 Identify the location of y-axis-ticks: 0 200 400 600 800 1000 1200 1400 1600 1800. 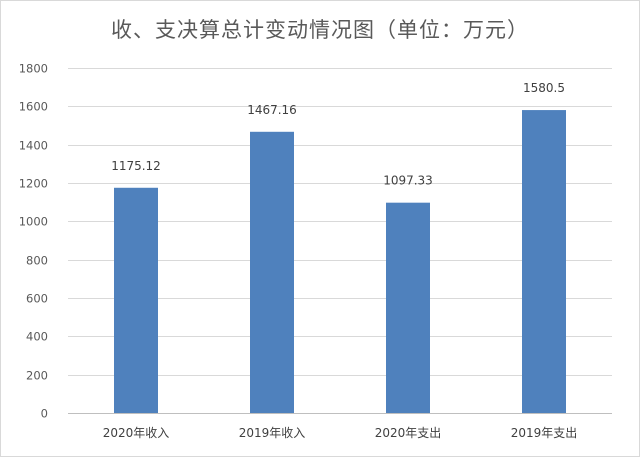
(33, 241).